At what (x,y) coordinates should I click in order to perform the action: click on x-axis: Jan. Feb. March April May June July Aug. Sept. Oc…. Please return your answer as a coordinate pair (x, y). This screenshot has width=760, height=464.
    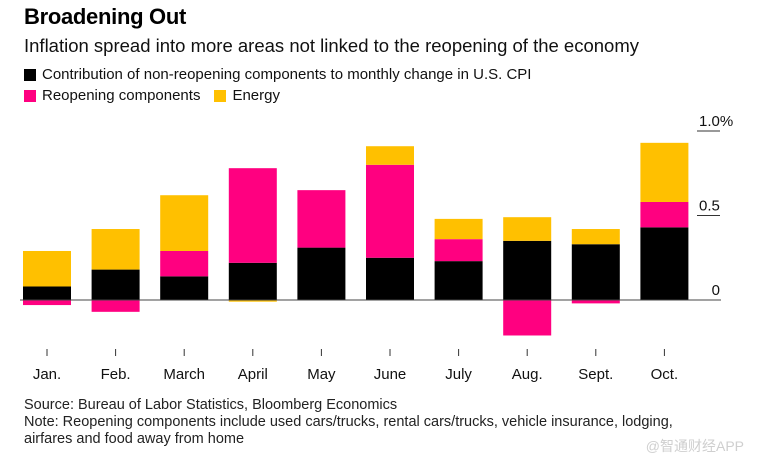
    Looking at the image, I should click on (355, 366).